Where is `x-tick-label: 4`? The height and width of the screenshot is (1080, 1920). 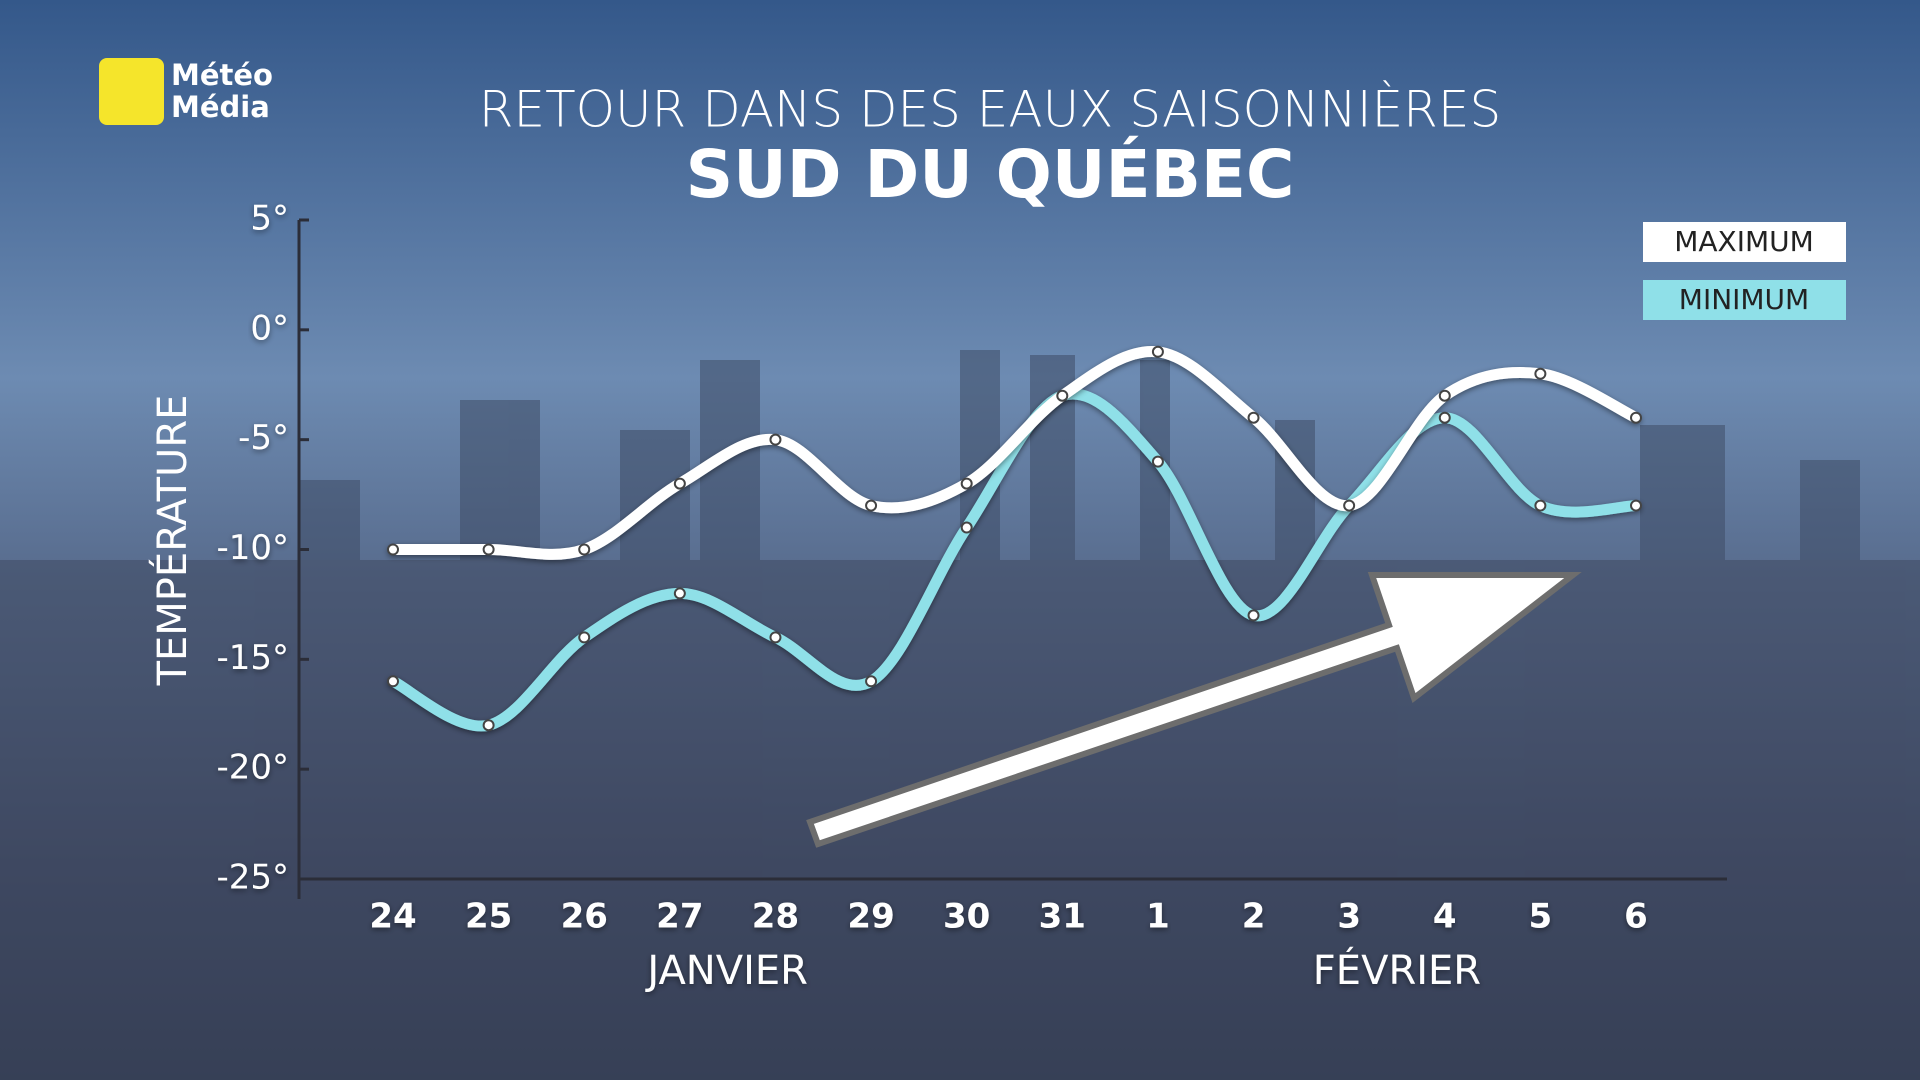
x-tick-label: 4 is located at coordinates (1445, 917).